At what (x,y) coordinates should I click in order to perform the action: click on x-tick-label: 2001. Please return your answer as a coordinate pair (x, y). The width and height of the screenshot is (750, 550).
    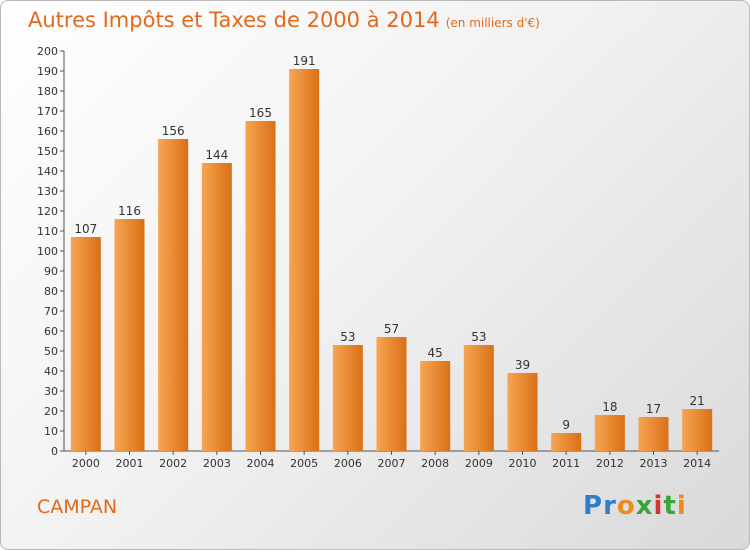
    Looking at the image, I should click on (130, 463).